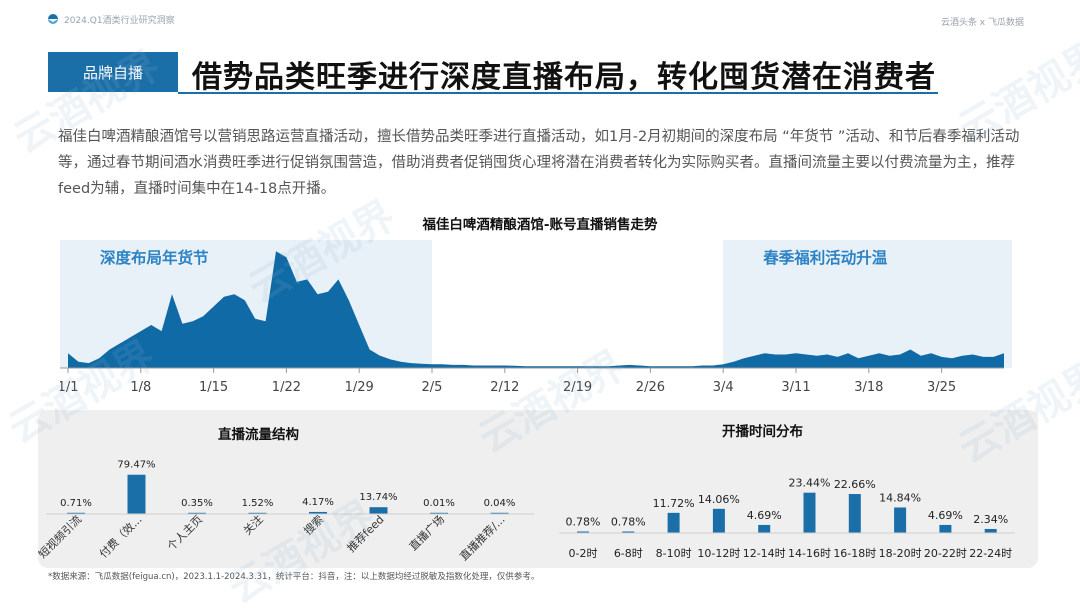 The height and width of the screenshot is (608, 1080). I want to click on traffic-value-label: 13.74%, so click(378, 497).